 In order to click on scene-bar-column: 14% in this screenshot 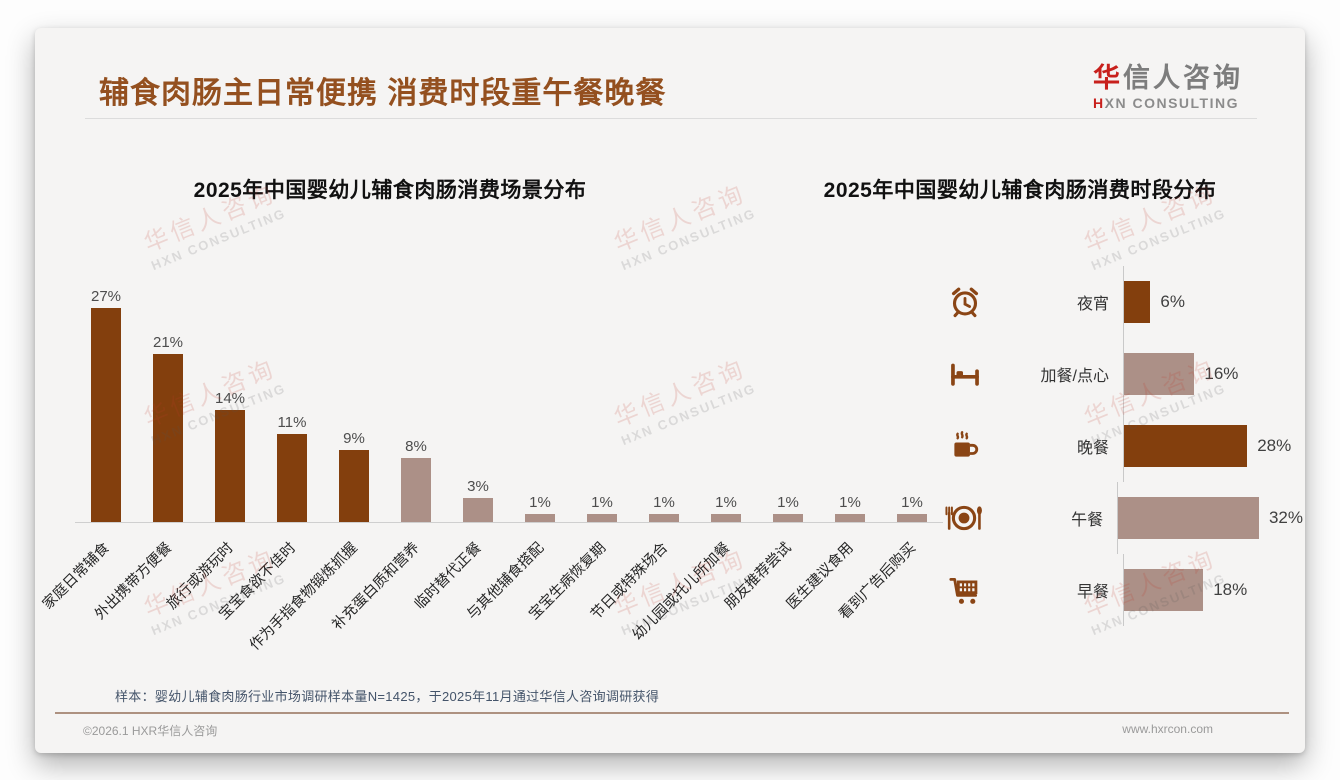, I will do `click(230, 405)`.